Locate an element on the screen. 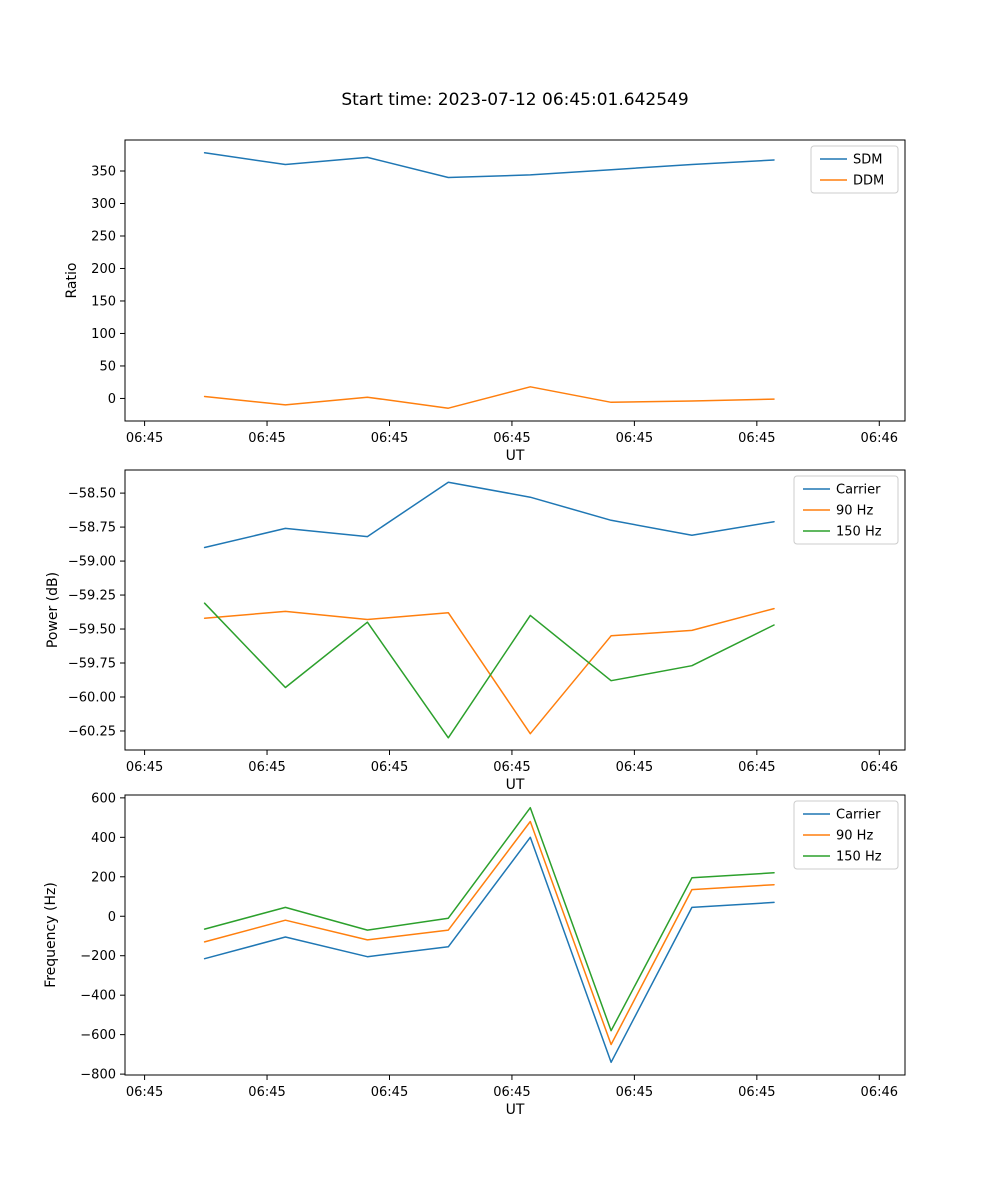 The image size is (1000, 1200). y-tick-label: 150 is located at coordinates (103, 301).